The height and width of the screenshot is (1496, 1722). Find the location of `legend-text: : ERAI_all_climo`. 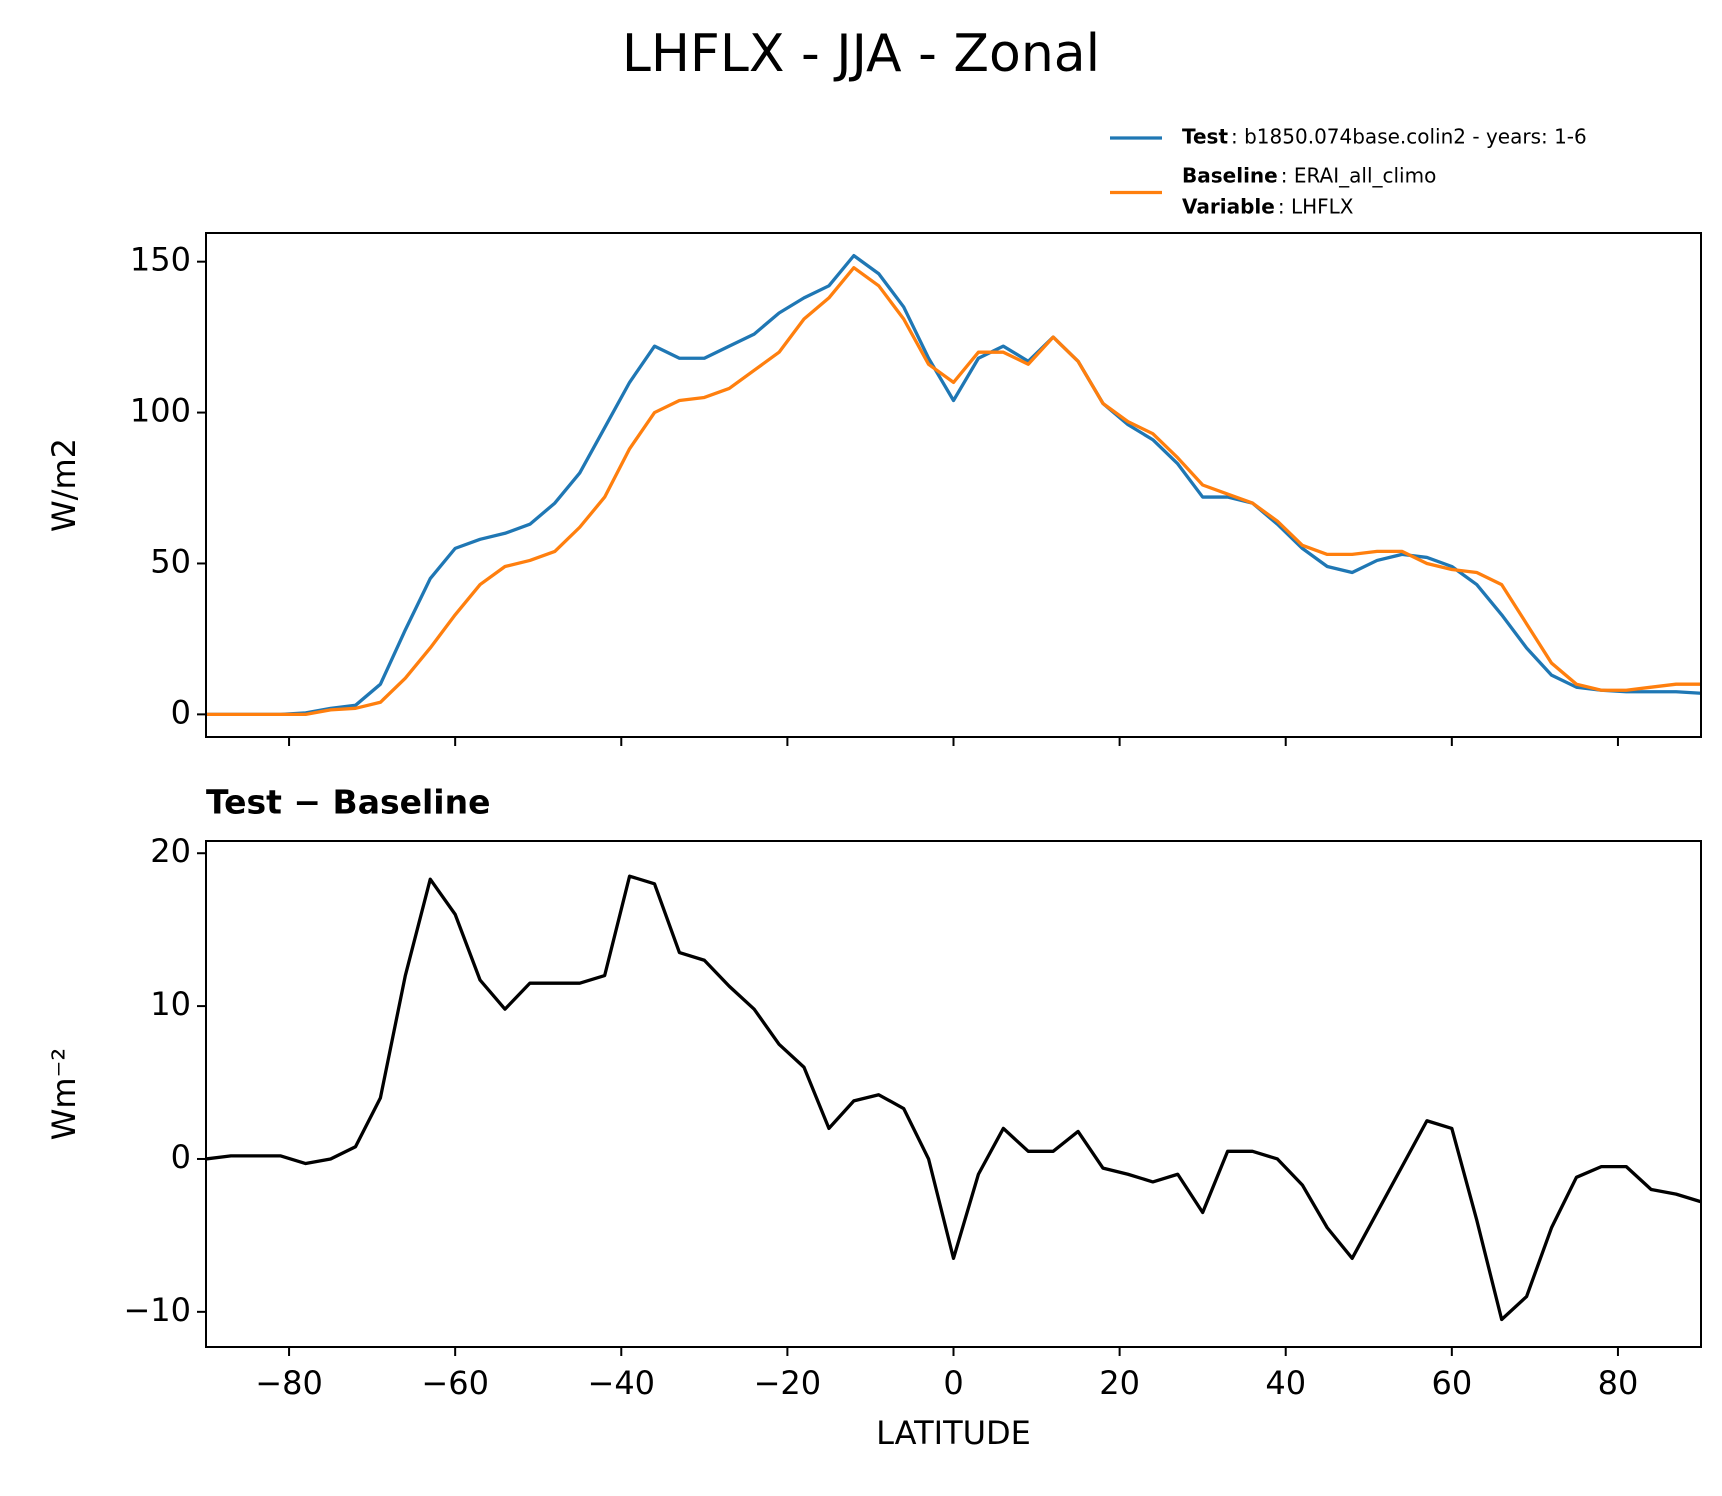

legend-text: : ERAI_all_climo is located at coordinates (1359, 176).